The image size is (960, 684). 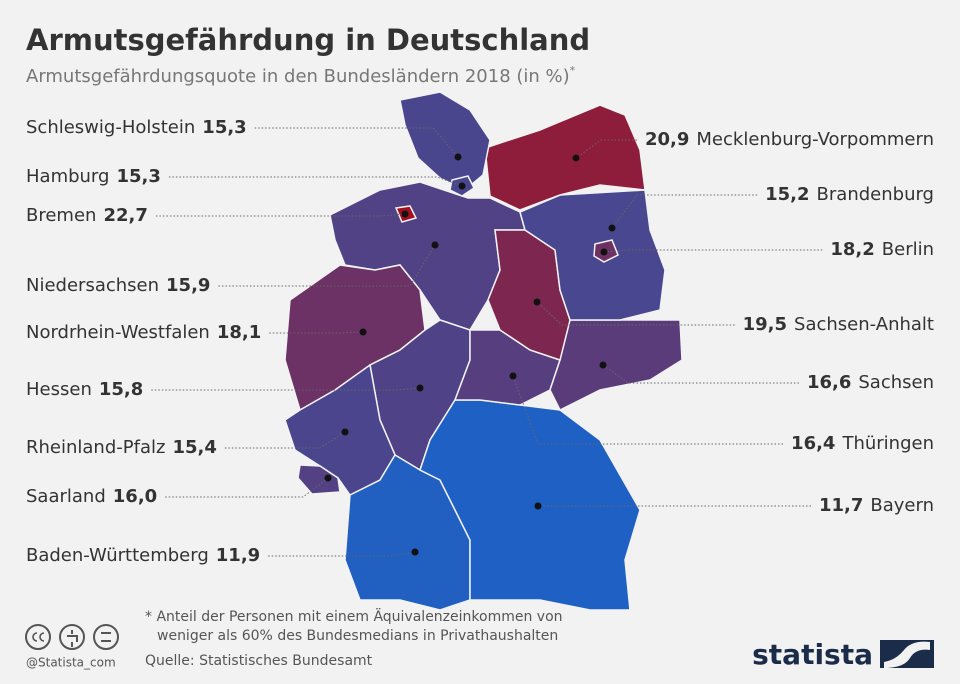 I want to click on region-label: 18,2 Berlin, so click(x=882, y=249).